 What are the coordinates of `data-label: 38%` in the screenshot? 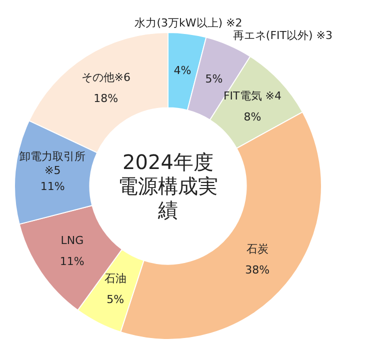 It's located at (257, 270).